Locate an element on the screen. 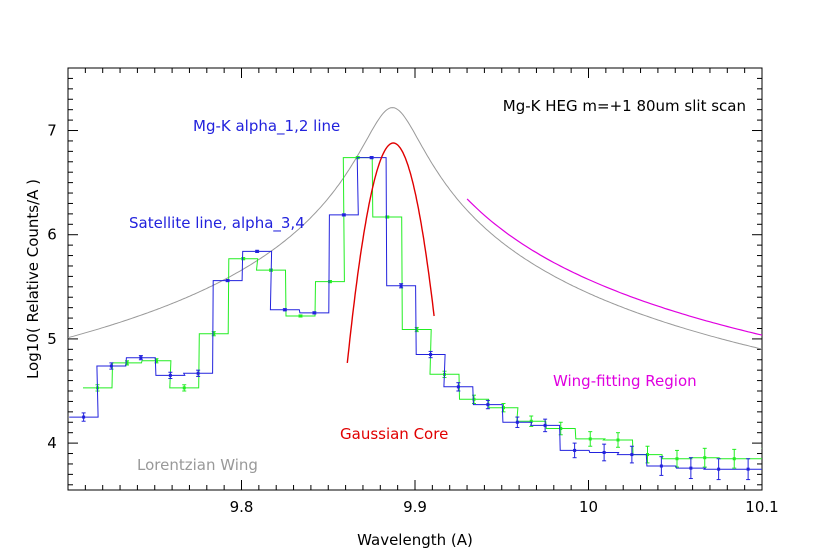  annotation-wing-region: Wing-fitting Region is located at coordinates (625, 381).